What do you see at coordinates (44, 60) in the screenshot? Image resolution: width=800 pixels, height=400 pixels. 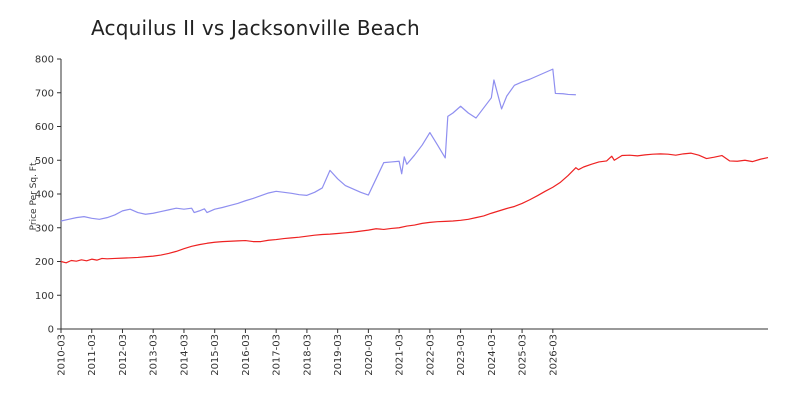 I see `y-tick-label: 800` at bounding box center [44, 60].